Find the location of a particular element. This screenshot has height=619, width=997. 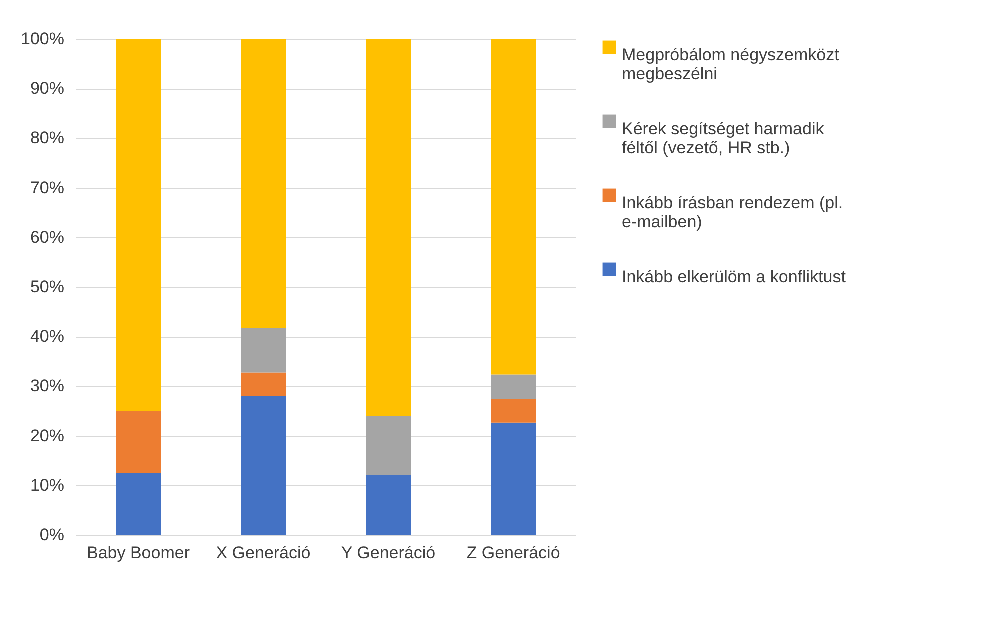

y-tick-label: 60% is located at coordinates (47, 237).